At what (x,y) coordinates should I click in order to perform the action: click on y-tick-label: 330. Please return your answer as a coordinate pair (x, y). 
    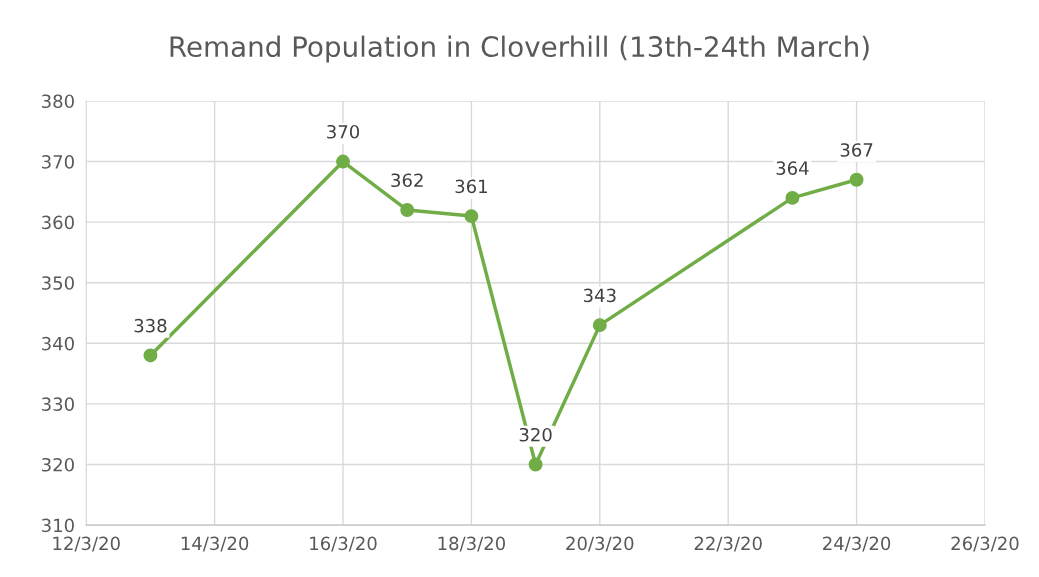
    Looking at the image, I should click on (58, 404).